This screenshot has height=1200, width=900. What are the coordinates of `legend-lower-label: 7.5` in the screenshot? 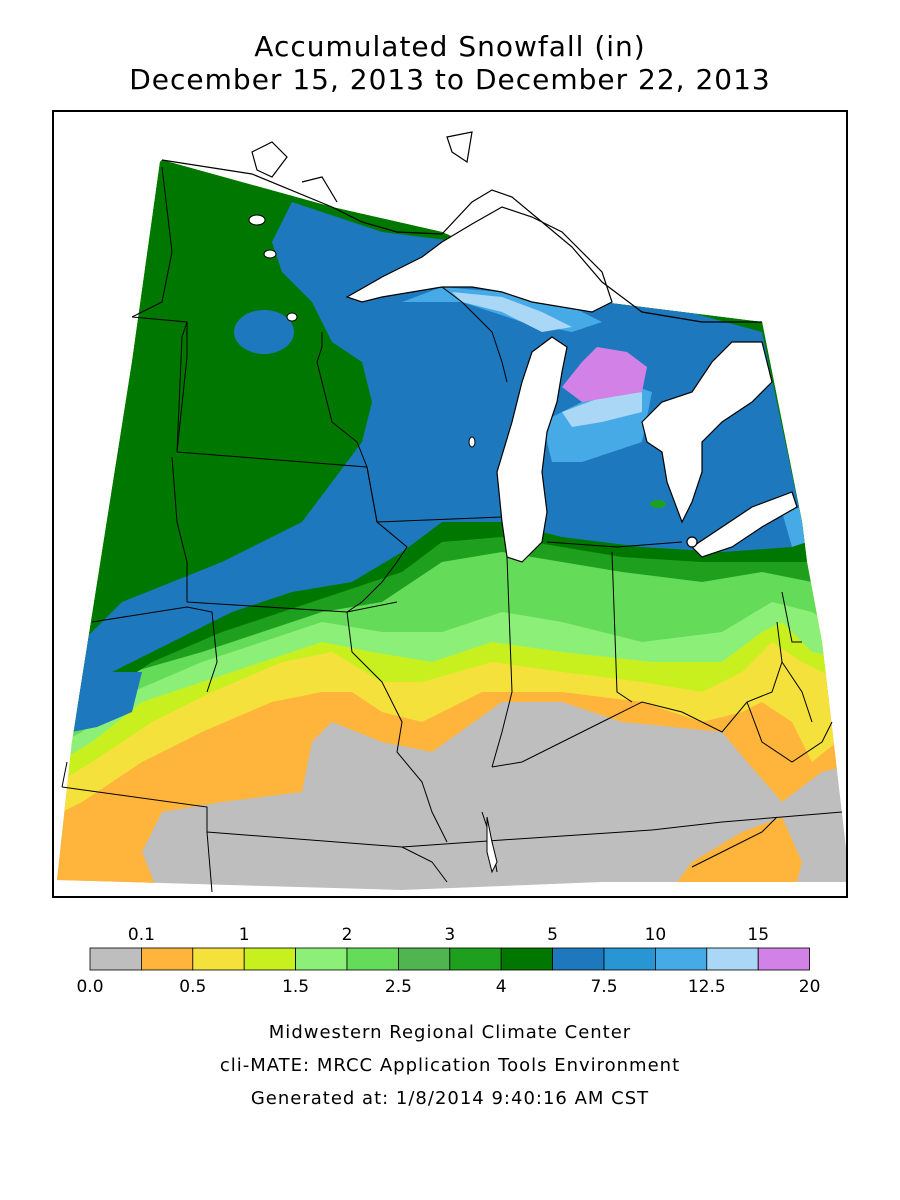 It's located at (603, 987).